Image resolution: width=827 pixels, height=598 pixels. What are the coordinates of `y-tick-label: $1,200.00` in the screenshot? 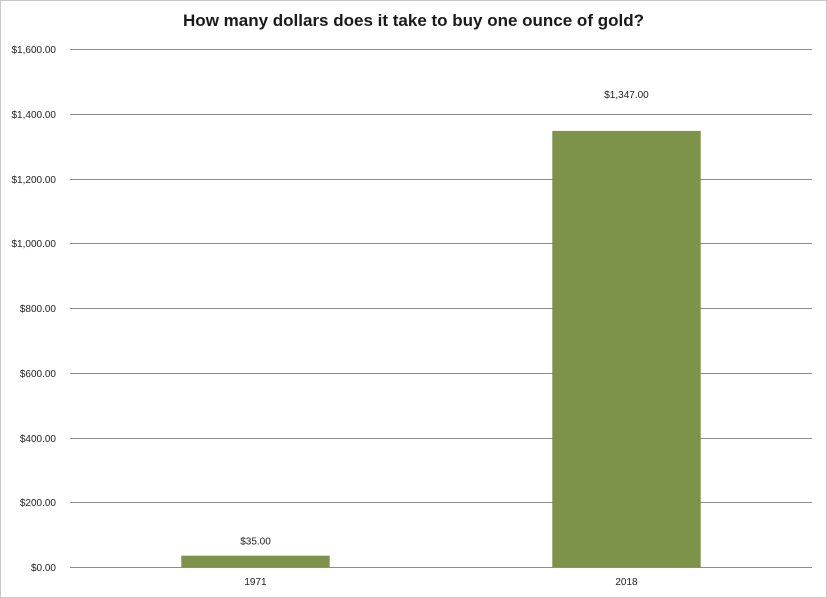 It's located at (34, 180).